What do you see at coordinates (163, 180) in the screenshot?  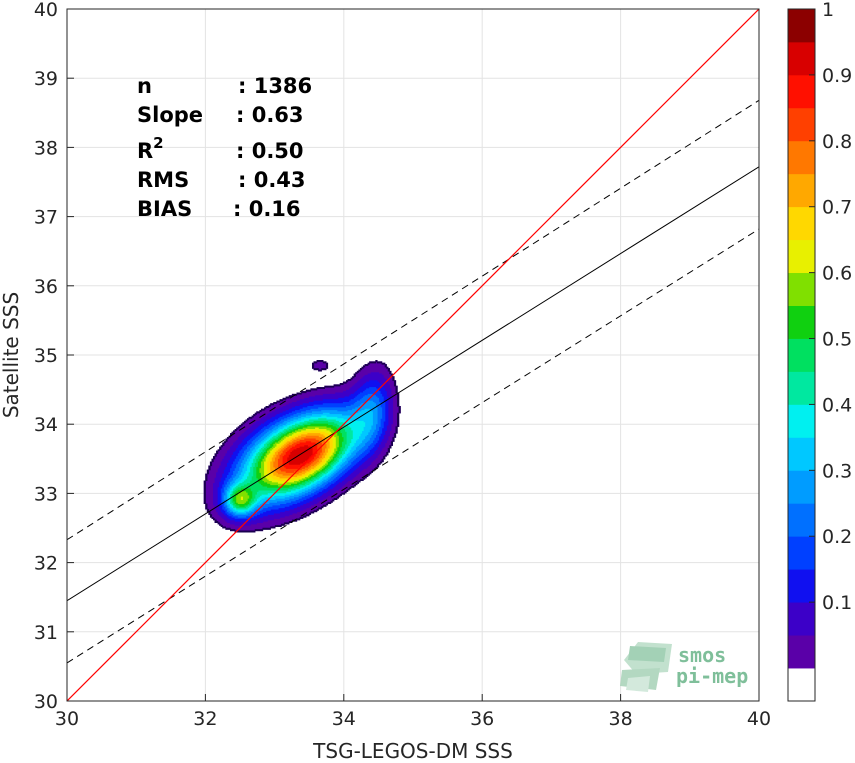 I see `stat-rms-label: RMS` at bounding box center [163, 180].